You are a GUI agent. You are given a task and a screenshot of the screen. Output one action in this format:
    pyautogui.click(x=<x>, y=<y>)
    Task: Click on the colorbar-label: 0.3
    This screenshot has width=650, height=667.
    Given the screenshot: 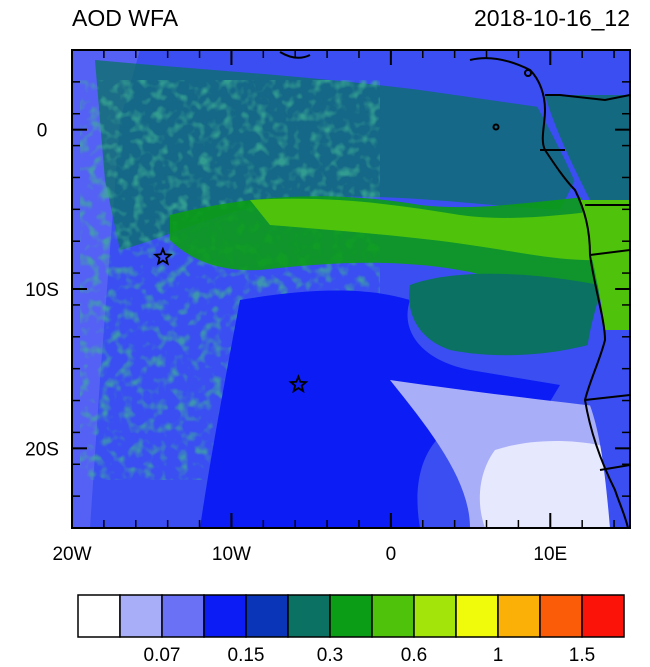 What is the action you would take?
    pyautogui.click(x=330, y=655)
    